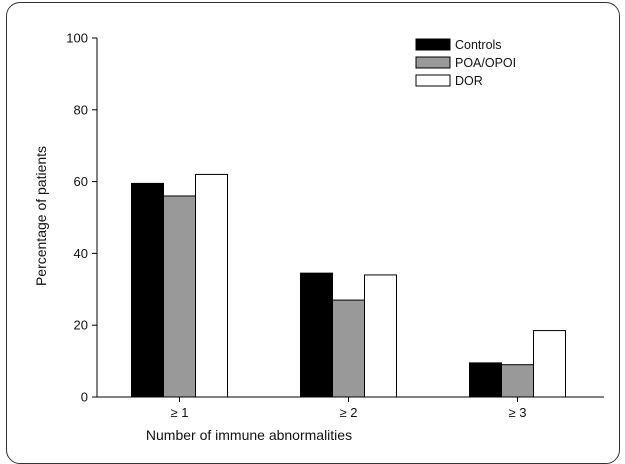  I want to click on x-tick-label: ≥ 3, so click(518, 412).